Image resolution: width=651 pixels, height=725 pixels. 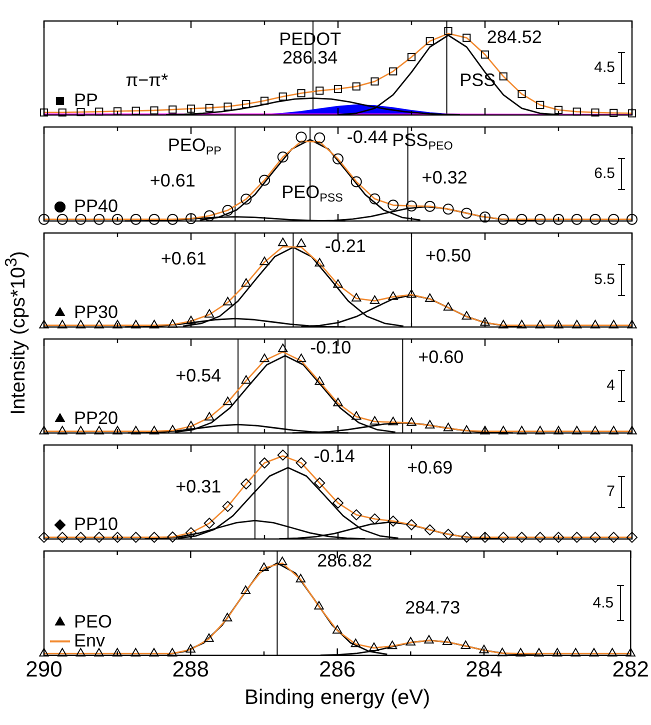 What do you see at coordinates (514, 36) in the screenshot?
I see `annotation: 284.52` at bounding box center [514, 36].